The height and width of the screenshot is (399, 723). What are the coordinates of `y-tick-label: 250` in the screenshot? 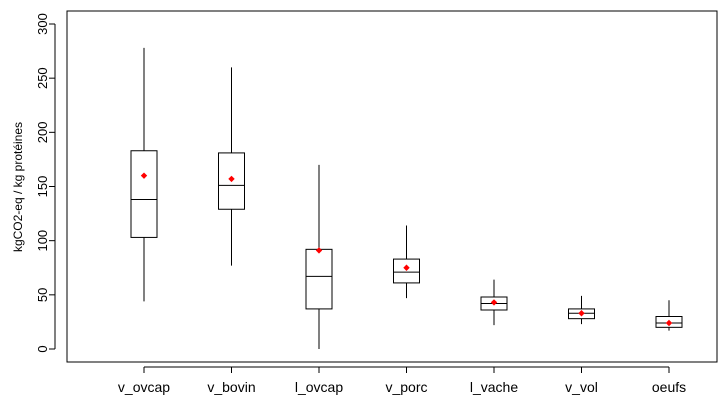 It's located at (42, 78).